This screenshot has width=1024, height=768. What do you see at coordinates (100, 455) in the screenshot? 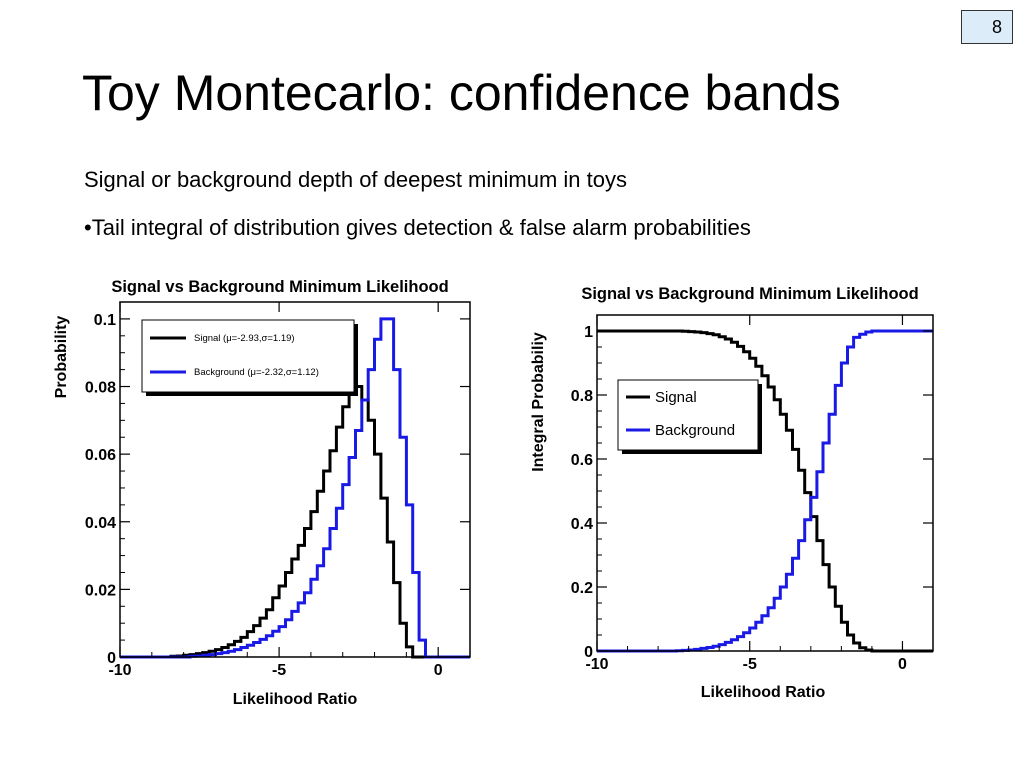
I see `y-tick-label: 0.06` at bounding box center [100, 455].